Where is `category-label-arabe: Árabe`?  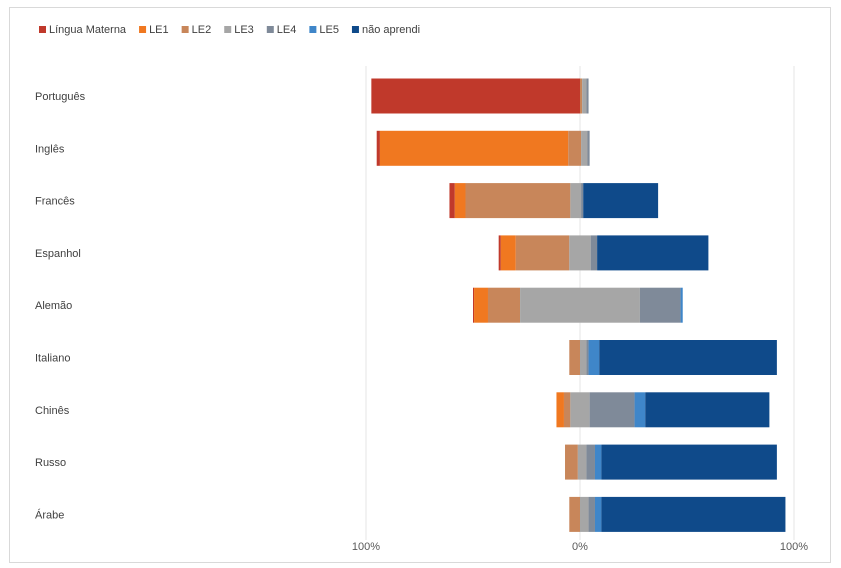 category-label-arabe: Árabe is located at coordinates (49, 514).